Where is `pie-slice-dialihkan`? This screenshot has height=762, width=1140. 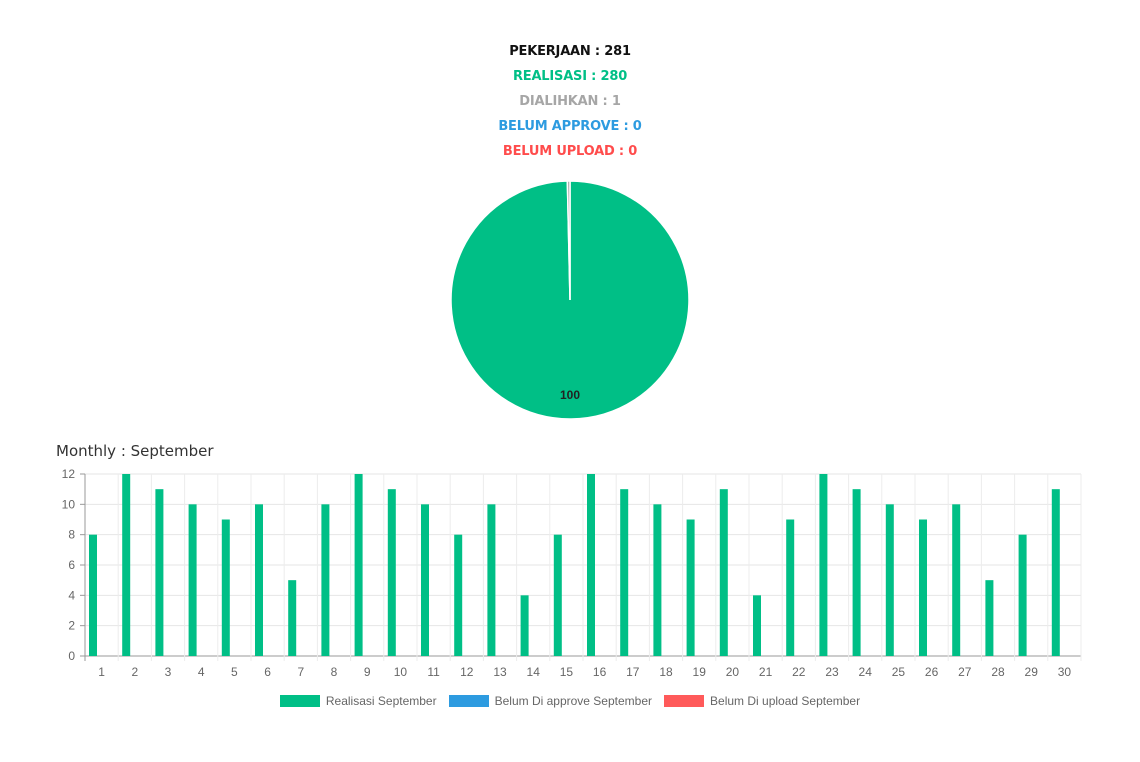 pie-slice-dialihkan is located at coordinates (568, 240).